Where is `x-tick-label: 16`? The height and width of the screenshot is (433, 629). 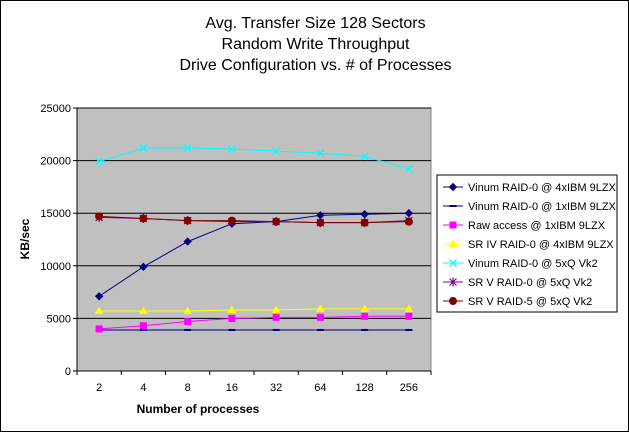 x-tick-label: 16 is located at coordinates (232, 388).